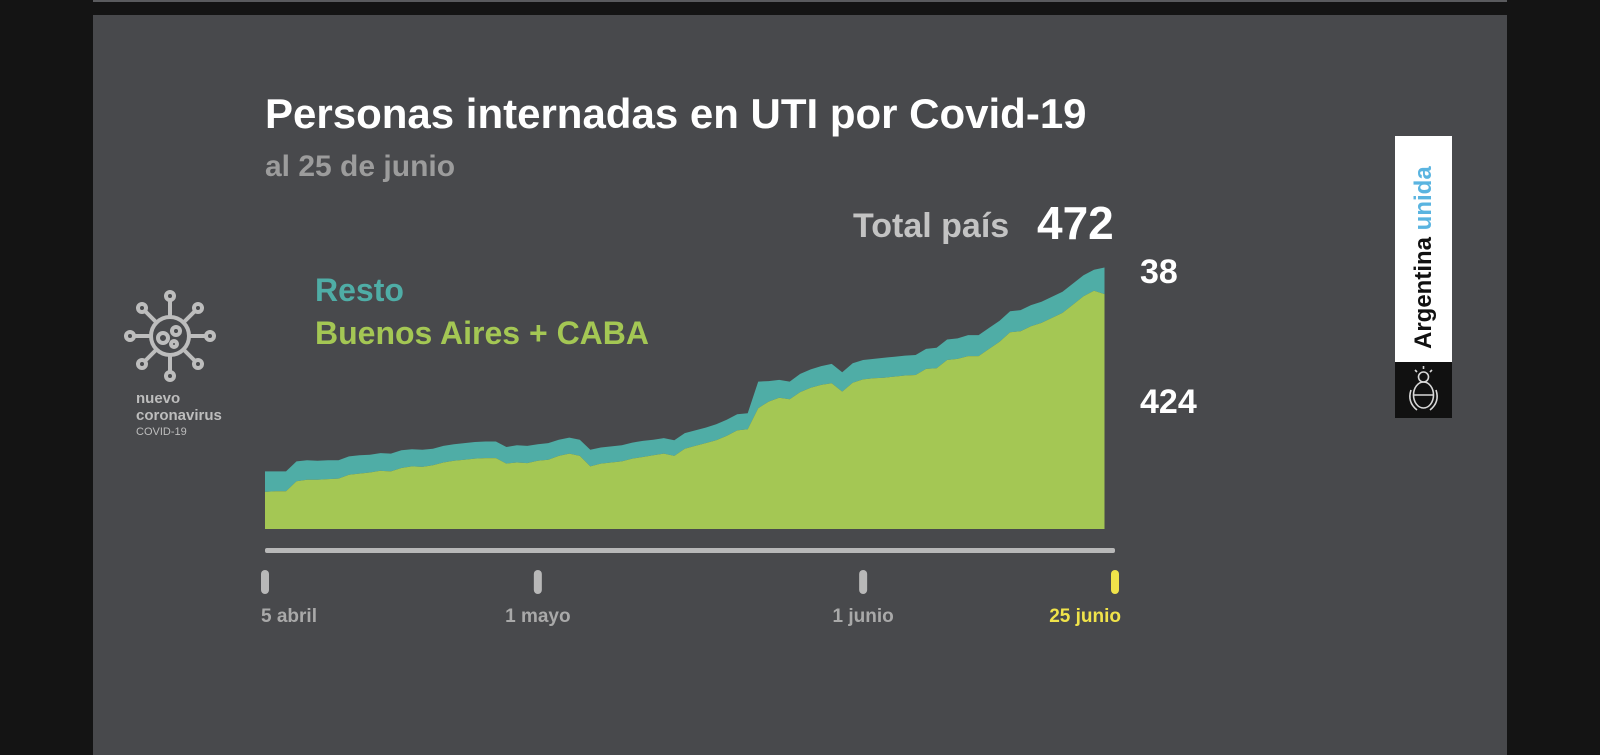 The width and height of the screenshot is (1600, 755). I want to click on coat-of-arms-icon, so click(1423, 388).